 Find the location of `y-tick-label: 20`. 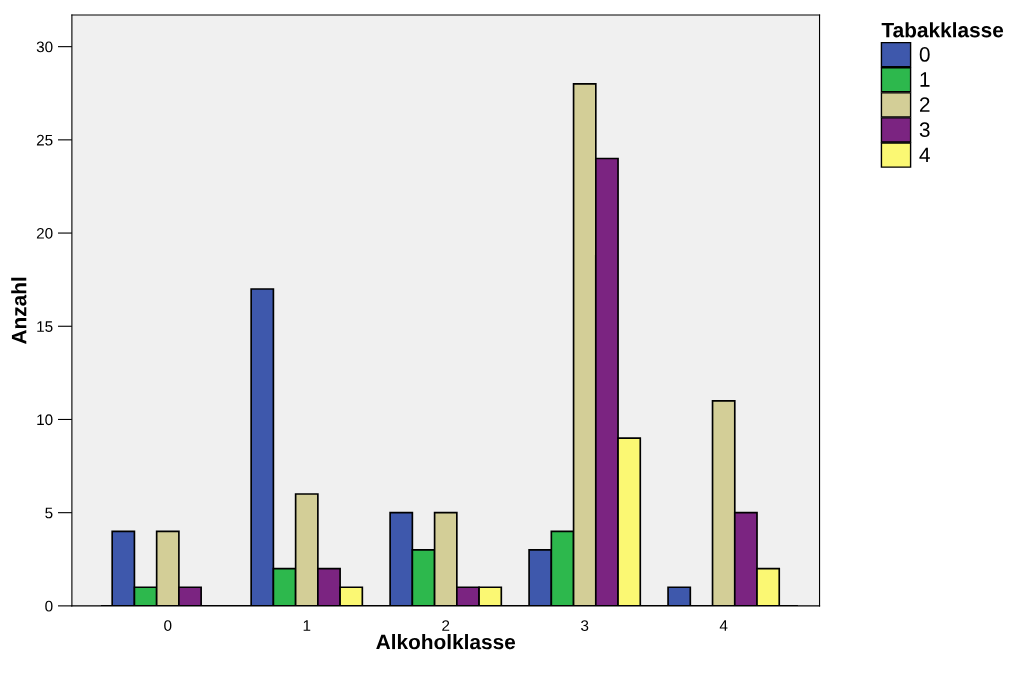

y-tick-label: 20 is located at coordinates (44, 233).